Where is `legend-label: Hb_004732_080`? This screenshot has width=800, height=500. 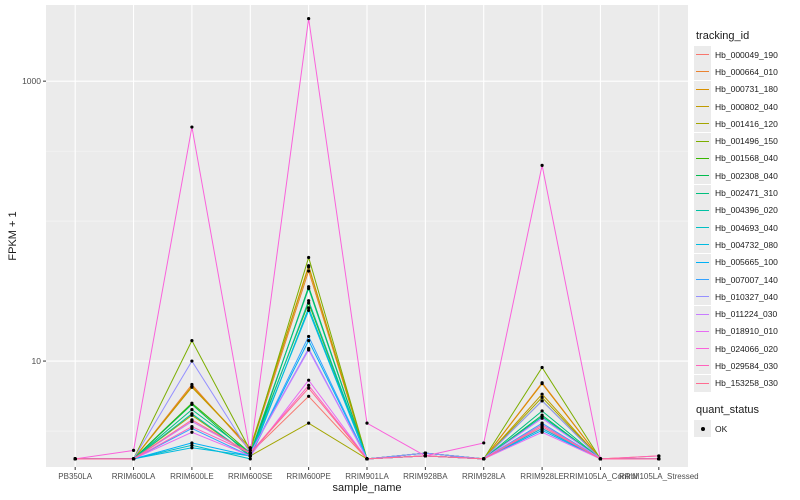 legend-label: Hb_004732_080 is located at coordinates (746, 244).